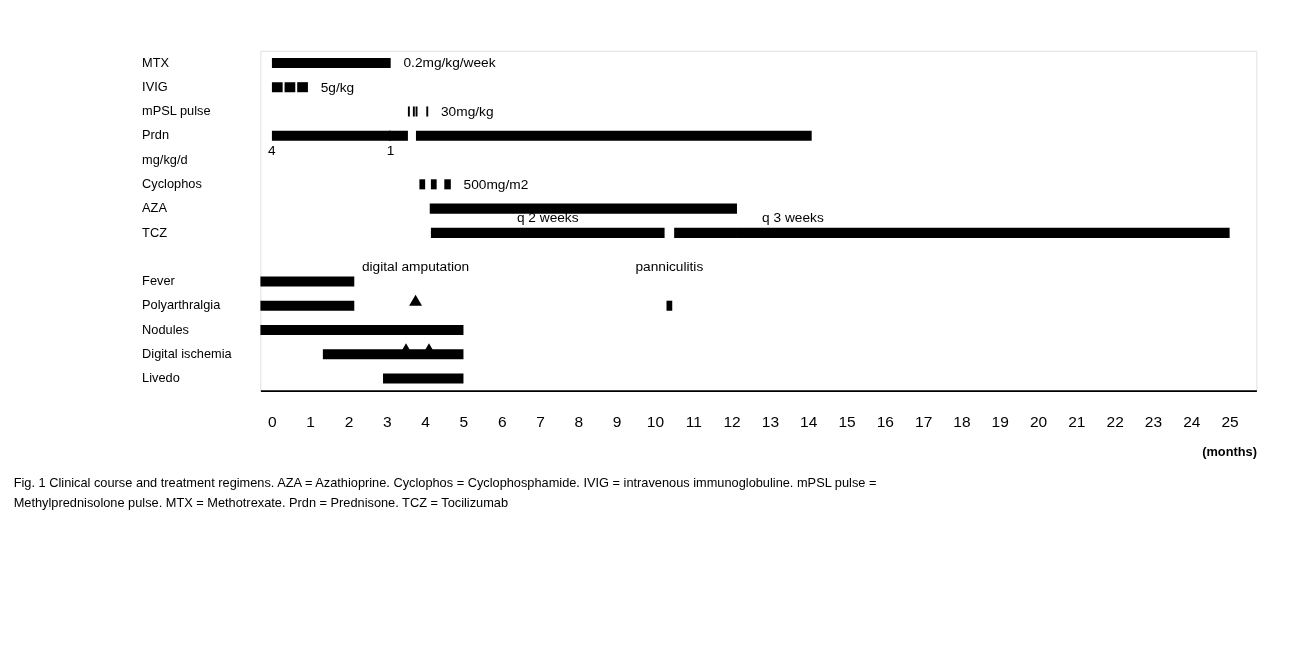 Image resolution: width=1293 pixels, height=668 pixels. Describe the element at coordinates (176, 111) in the screenshot. I see `y-tick-label: mPSL pulse` at that location.